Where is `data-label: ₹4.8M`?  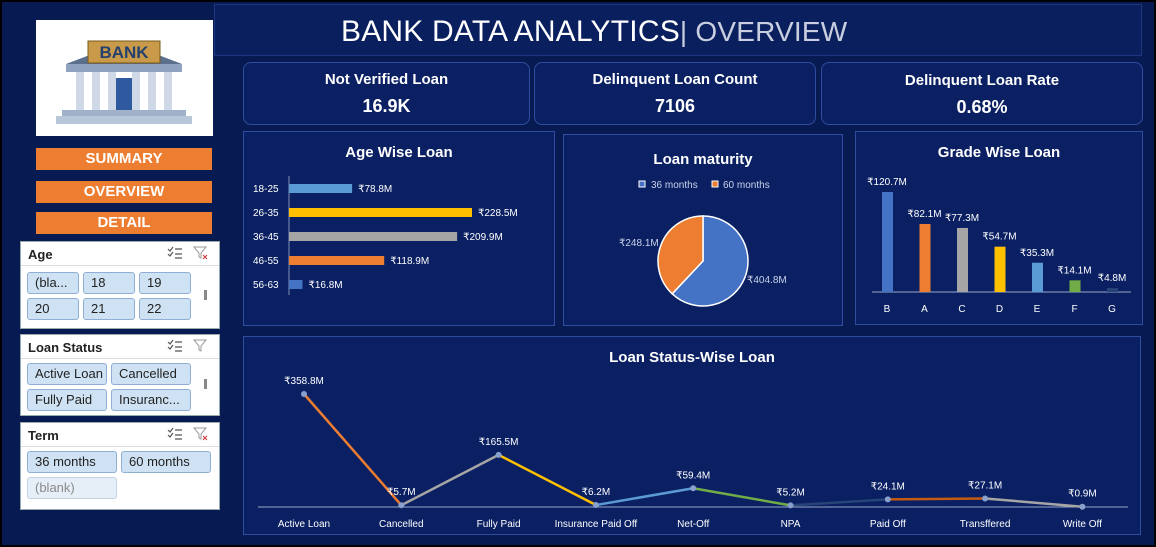
data-label: ₹4.8M is located at coordinates (1112, 278).